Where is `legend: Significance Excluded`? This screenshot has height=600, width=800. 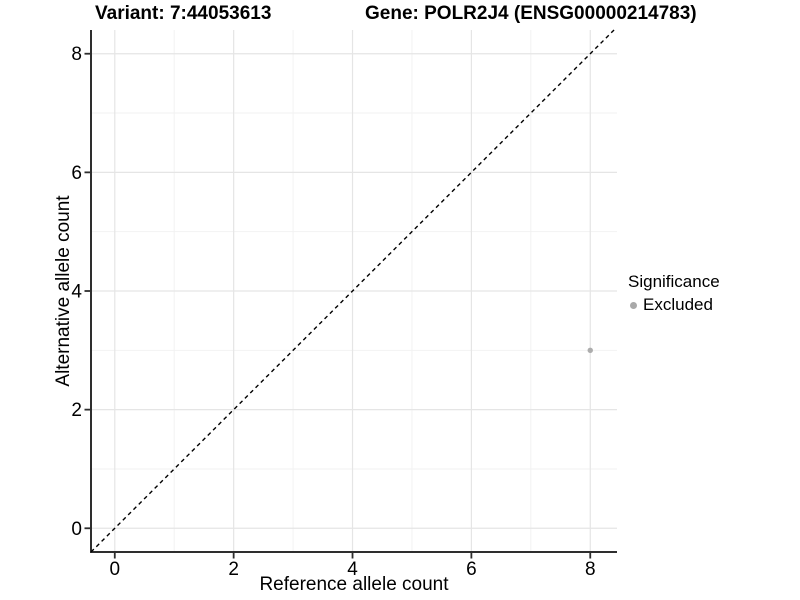
legend: Significance Excluded is located at coordinates (674, 293).